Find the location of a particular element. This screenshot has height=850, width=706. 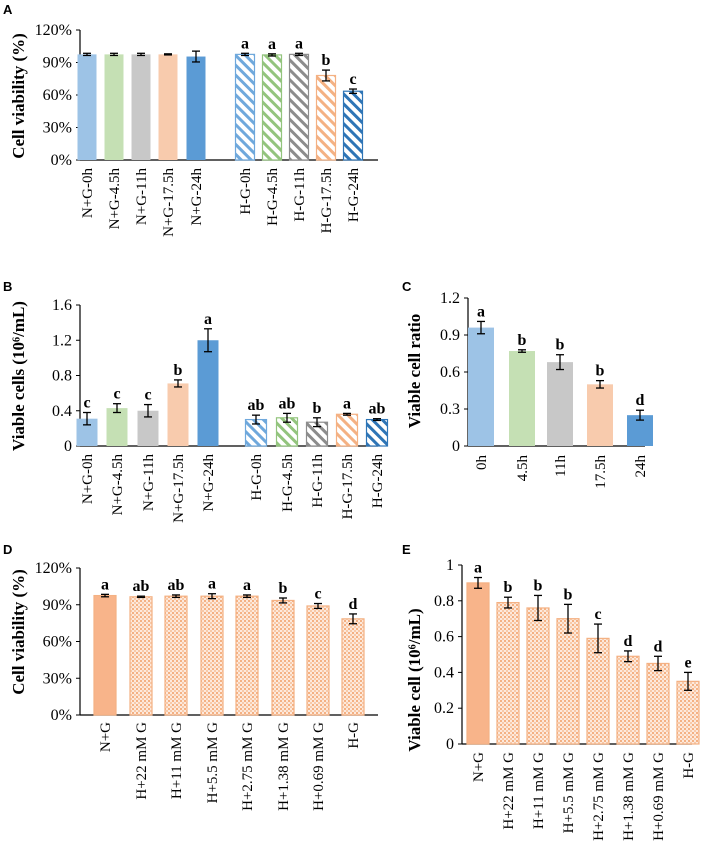

panel-b-ytick-label: 1.6 is located at coordinates (62, 305).